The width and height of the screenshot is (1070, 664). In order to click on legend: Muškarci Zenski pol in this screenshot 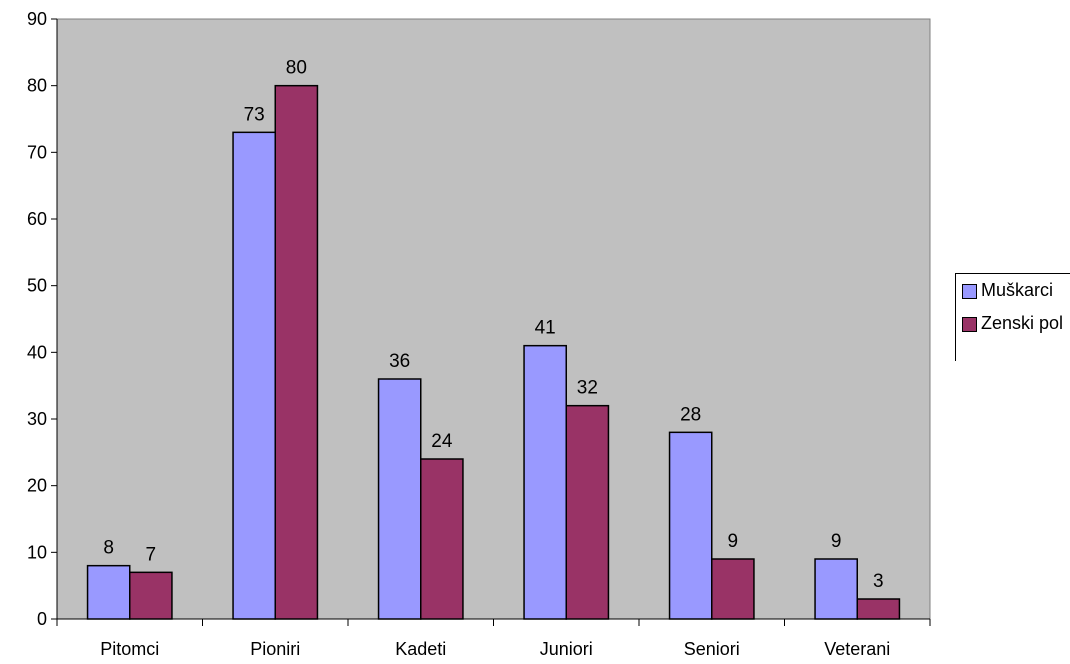, I will do `click(1012, 317)`.